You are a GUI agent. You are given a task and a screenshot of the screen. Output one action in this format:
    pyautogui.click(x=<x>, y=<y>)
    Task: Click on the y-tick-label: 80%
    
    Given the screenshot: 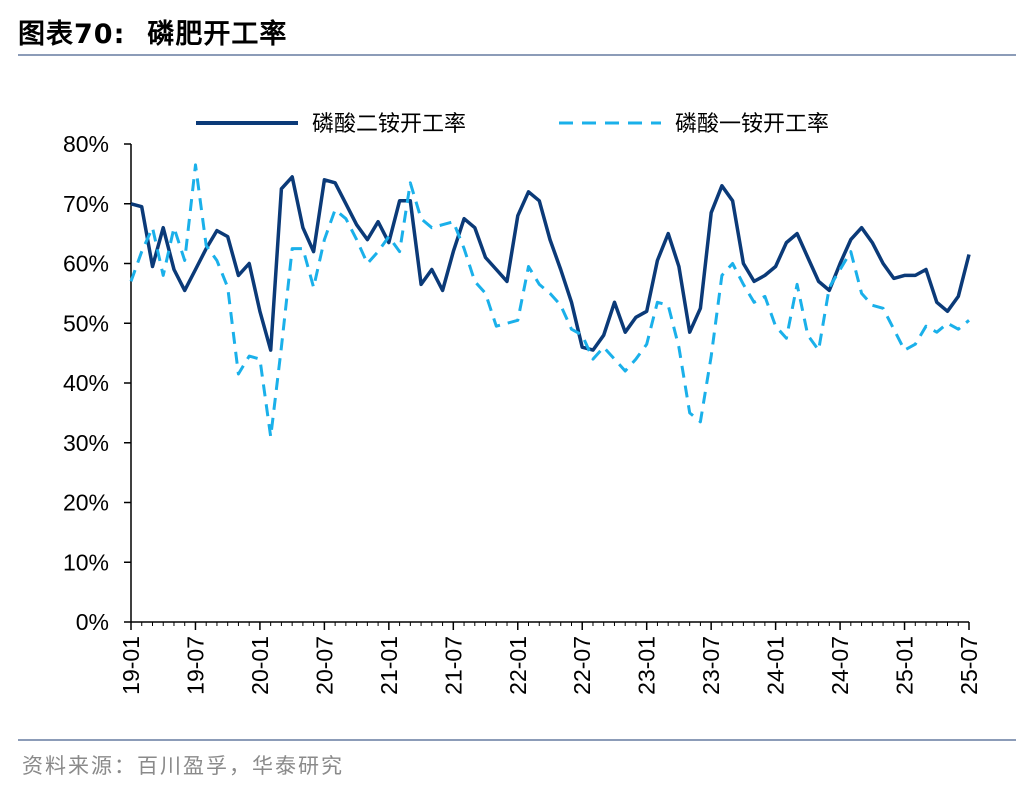 What is the action you would take?
    pyautogui.click(x=86, y=144)
    